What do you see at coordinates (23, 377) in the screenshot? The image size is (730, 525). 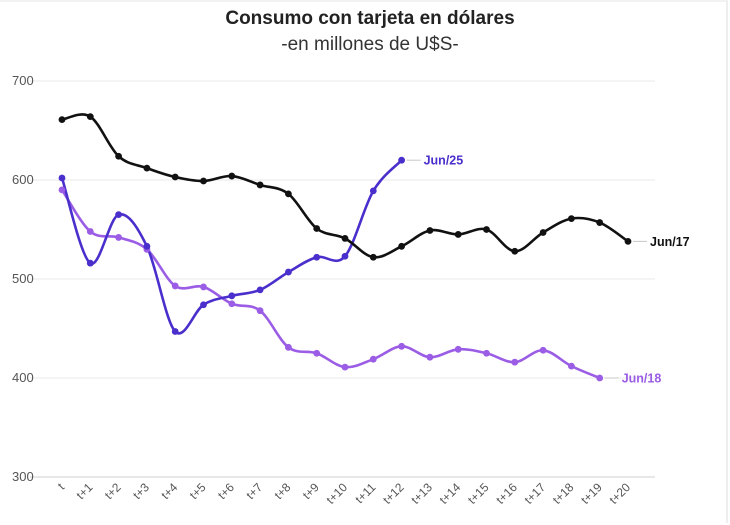 I see `y-tick-label: 400` at bounding box center [23, 377].